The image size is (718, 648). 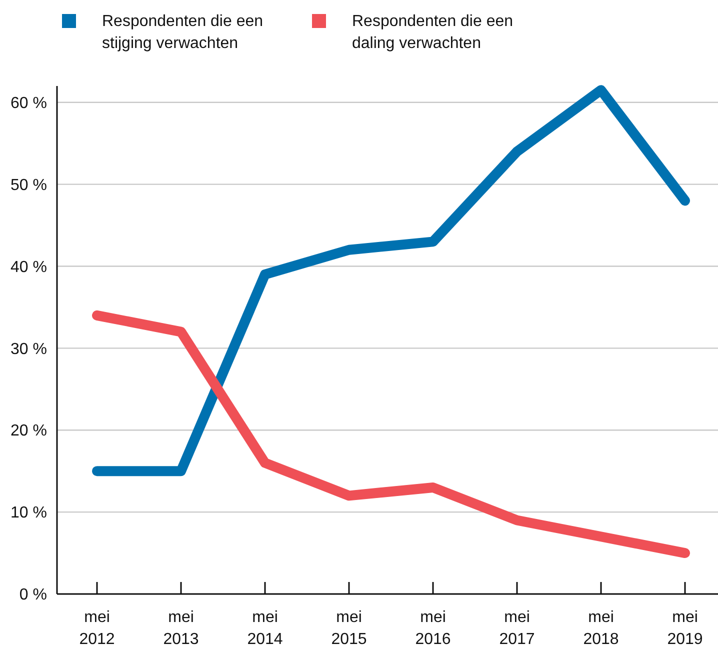 What do you see at coordinates (433, 32) in the screenshot?
I see `legend-label: Respondenten die een daling verwachten` at bounding box center [433, 32].